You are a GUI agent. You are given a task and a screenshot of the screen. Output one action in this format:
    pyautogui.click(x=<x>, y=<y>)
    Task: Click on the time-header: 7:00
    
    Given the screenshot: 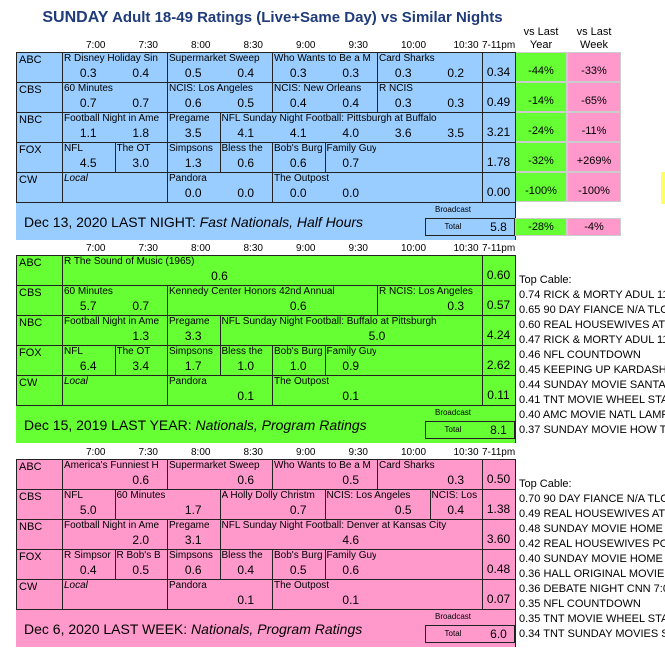 What is the action you would take?
    pyautogui.click(x=96, y=248)
    